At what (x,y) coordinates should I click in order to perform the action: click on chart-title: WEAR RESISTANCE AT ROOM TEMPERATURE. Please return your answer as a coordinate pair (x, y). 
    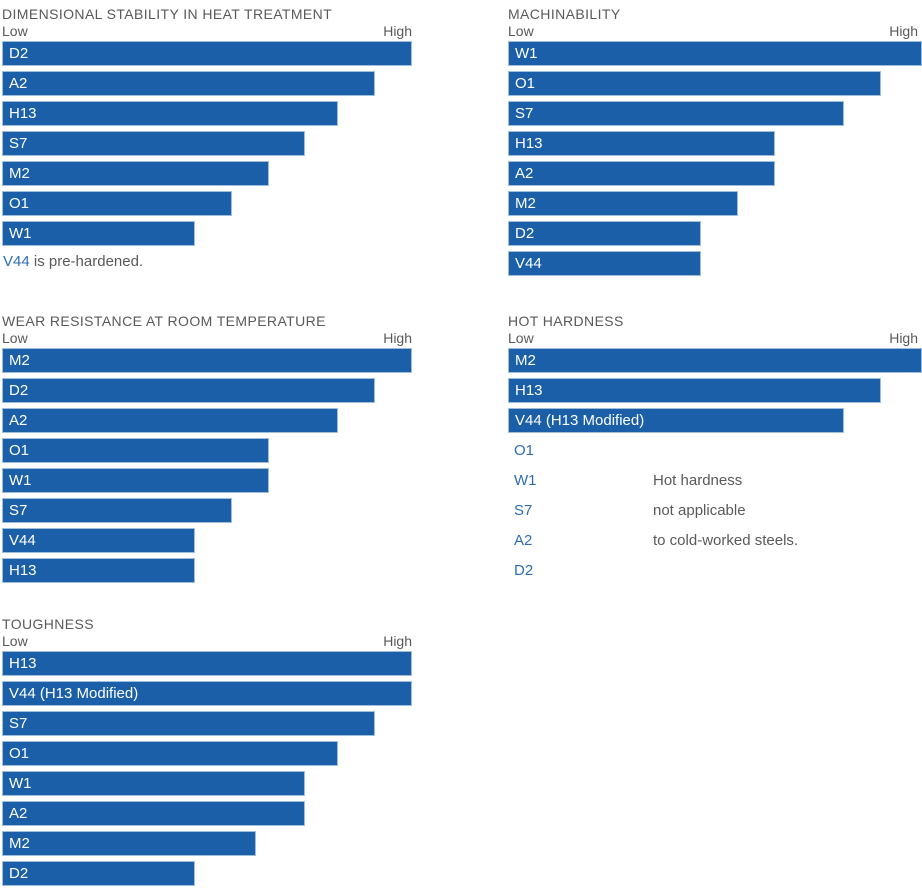
    Looking at the image, I should click on (164, 321).